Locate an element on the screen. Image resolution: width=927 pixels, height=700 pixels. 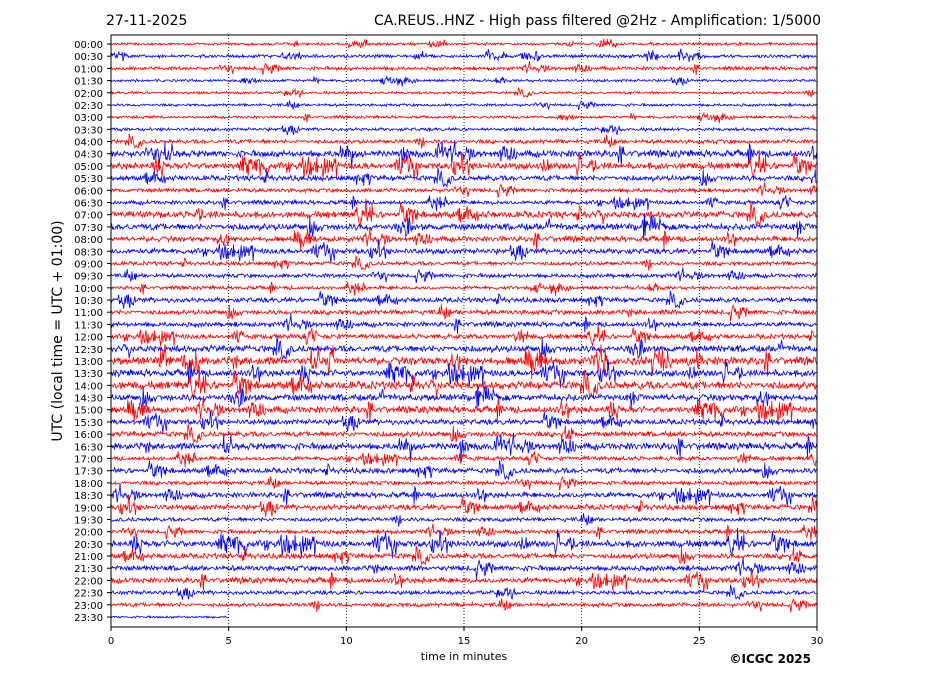
y-tick-label: 02:30 is located at coordinates (88, 106).